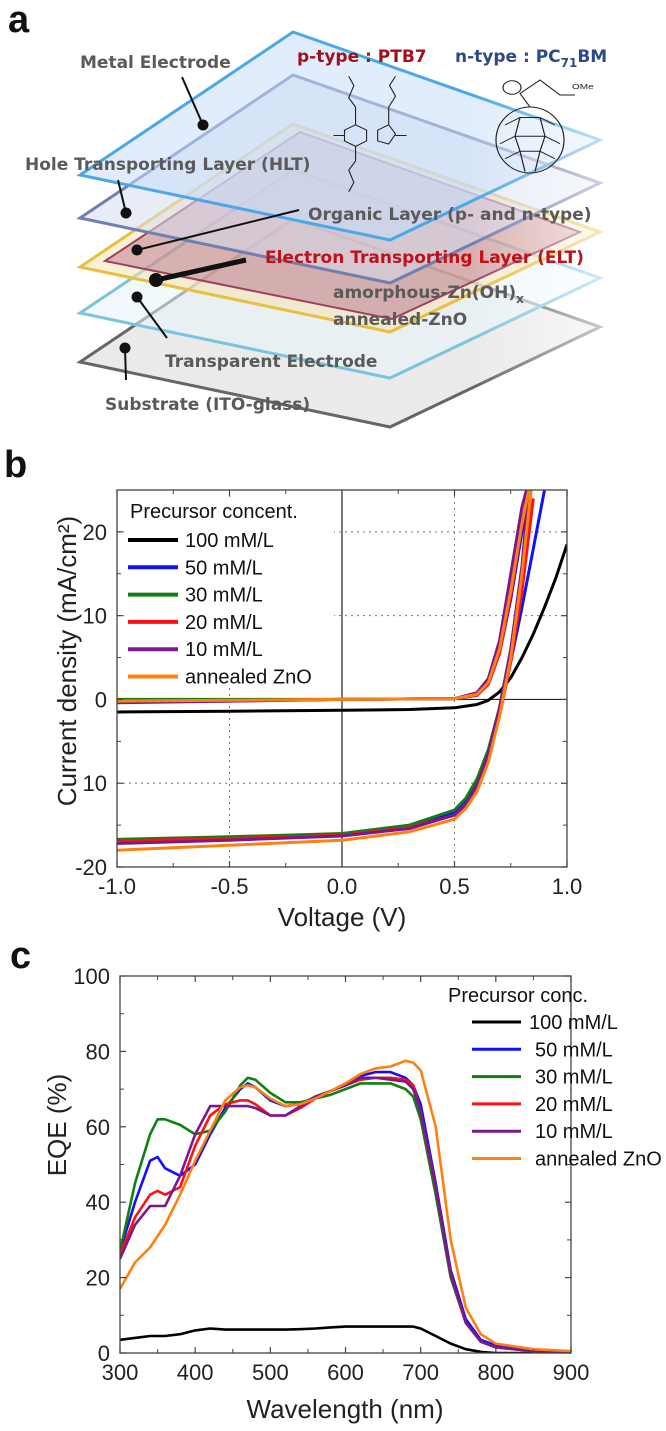 The width and height of the screenshot is (666, 1431). What do you see at coordinates (207, 405) in the screenshot?
I see `label-substrate: Substrate (ITO-glass)` at bounding box center [207, 405].